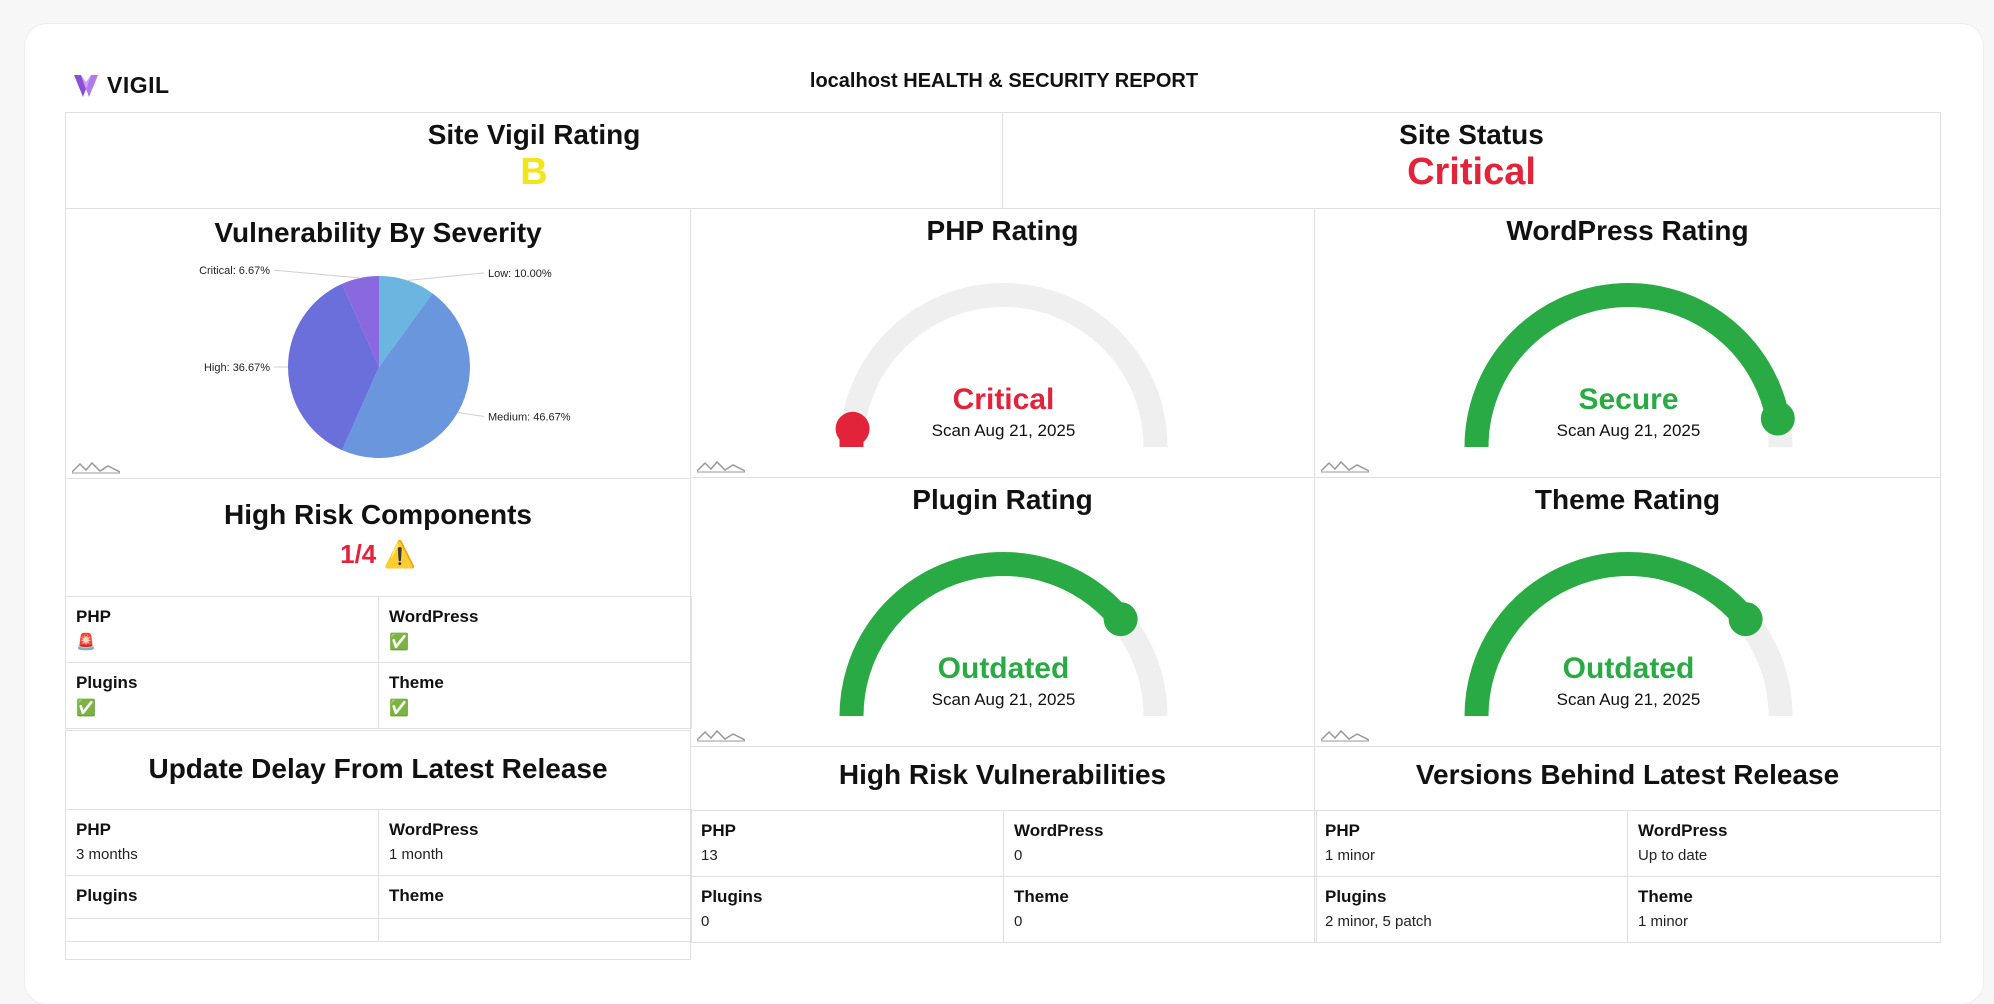 Image resolution: width=1994 pixels, height=1004 pixels. Describe the element at coordinates (534, 172) in the screenshot. I see `vigil-rating-value: B` at that location.